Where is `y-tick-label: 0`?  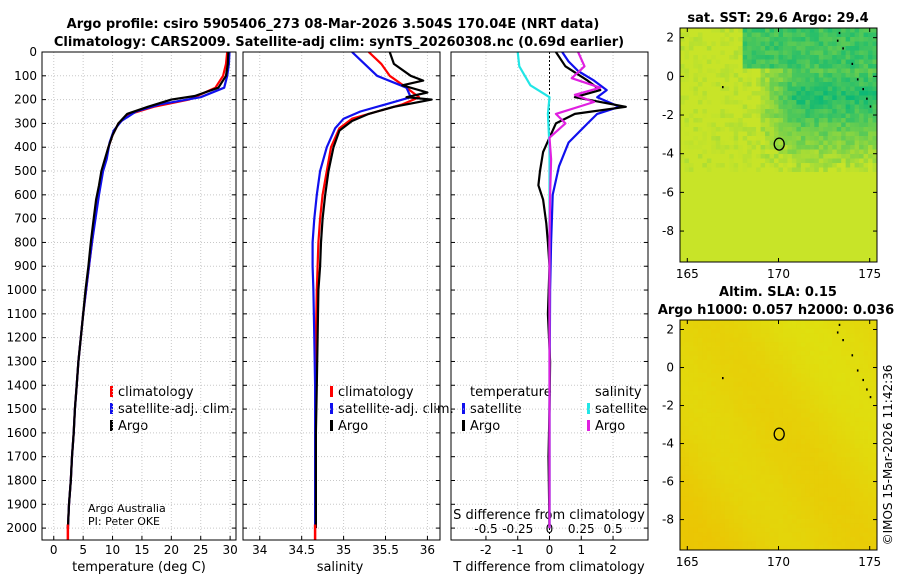
y-tick-label: 0 is located at coordinates (33, 52).